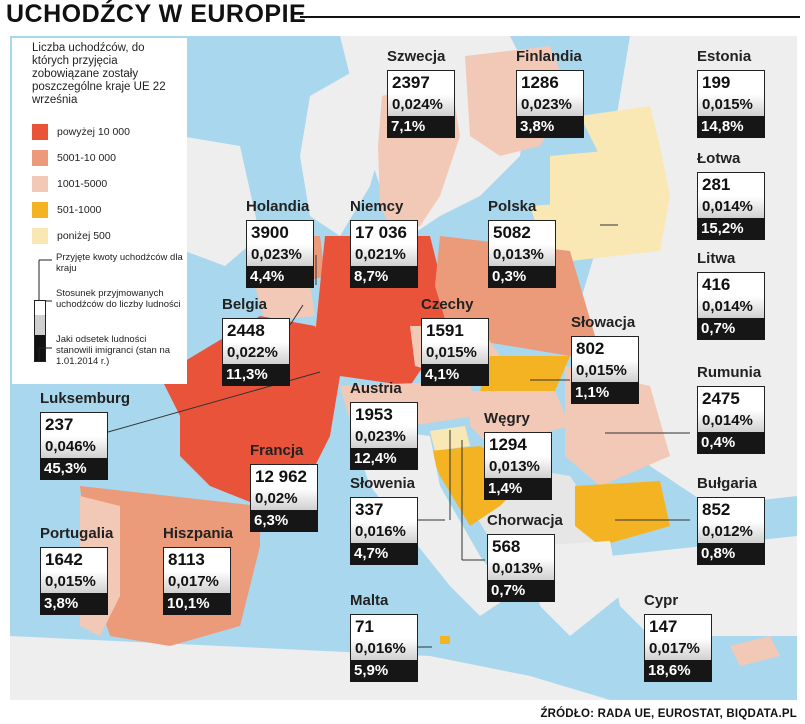 This screenshot has height=724, width=805. What do you see at coordinates (600, 228) in the screenshot?
I see `region-litwa` at bounding box center [600, 228].